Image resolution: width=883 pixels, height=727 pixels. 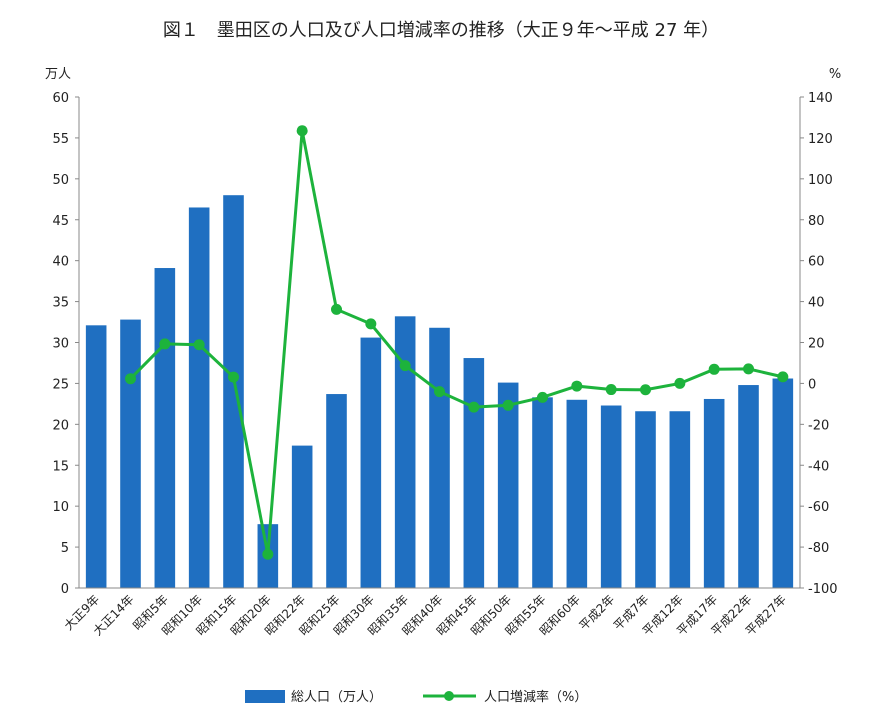 I want to click on left-axis-ticks: 0 5 10 15 20 25 30 35 40 45 50 55 60, so click(x=65, y=344).